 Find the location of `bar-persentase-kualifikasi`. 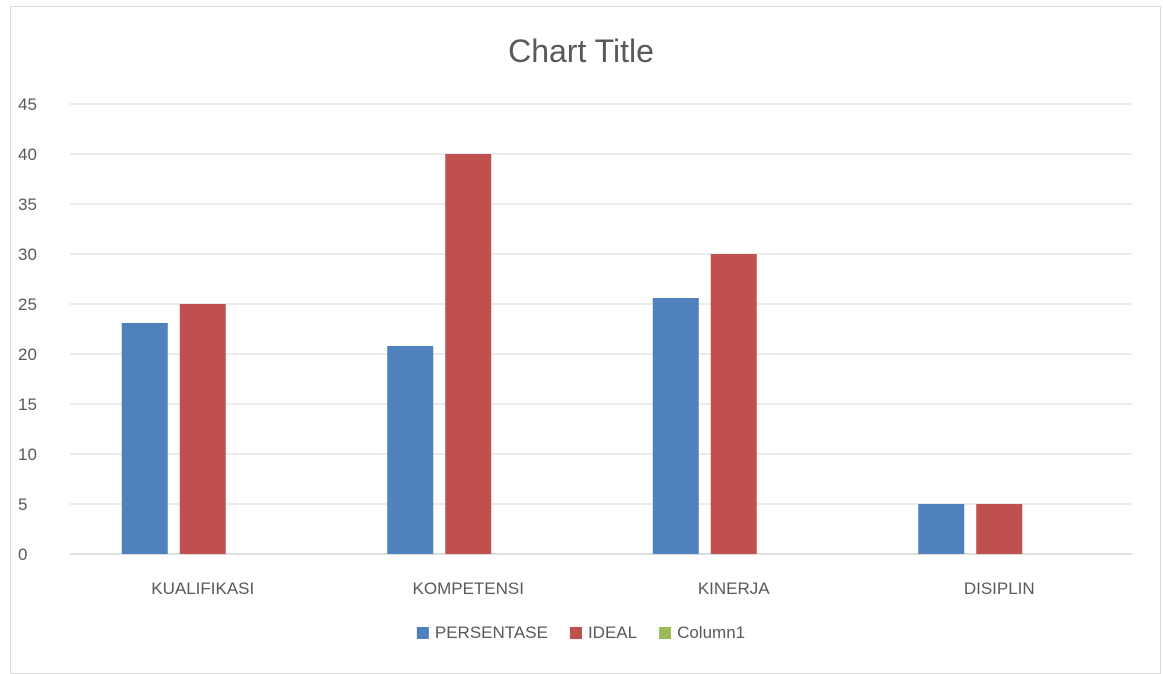

bar-persentase-kualifikasi is located at coordinates (144, 438).